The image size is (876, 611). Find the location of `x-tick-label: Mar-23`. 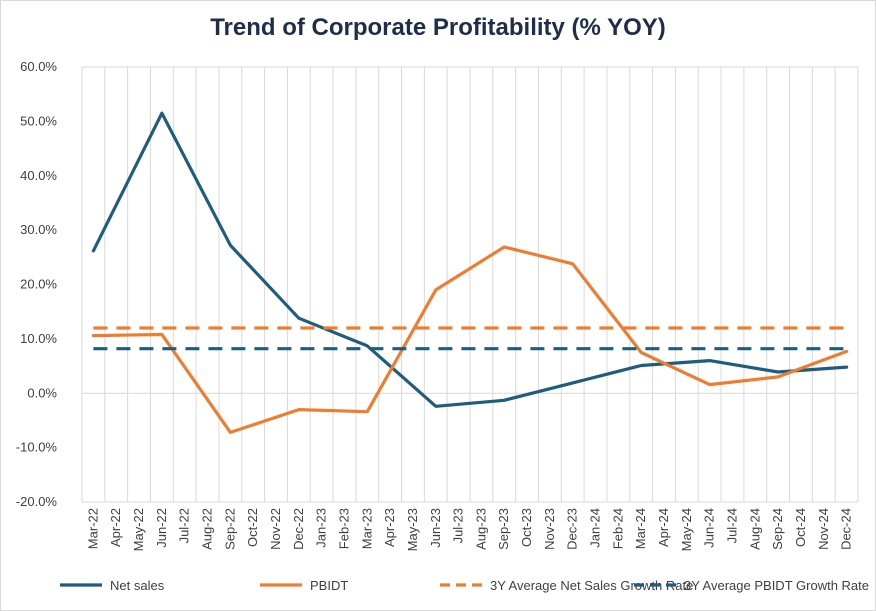

x-tick-label: Mar-23 is located at coordinates (366, 528).